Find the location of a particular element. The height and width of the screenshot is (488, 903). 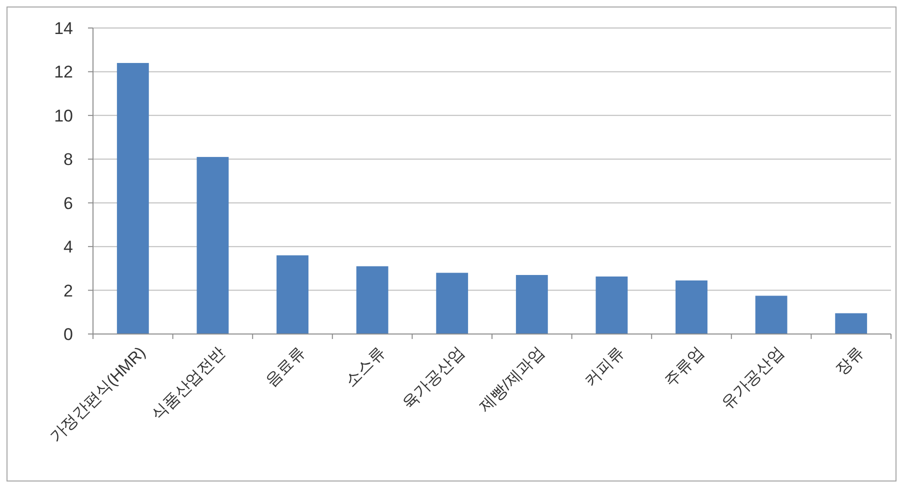

y-tick-label: 12 is located at coordinates (63, 72).